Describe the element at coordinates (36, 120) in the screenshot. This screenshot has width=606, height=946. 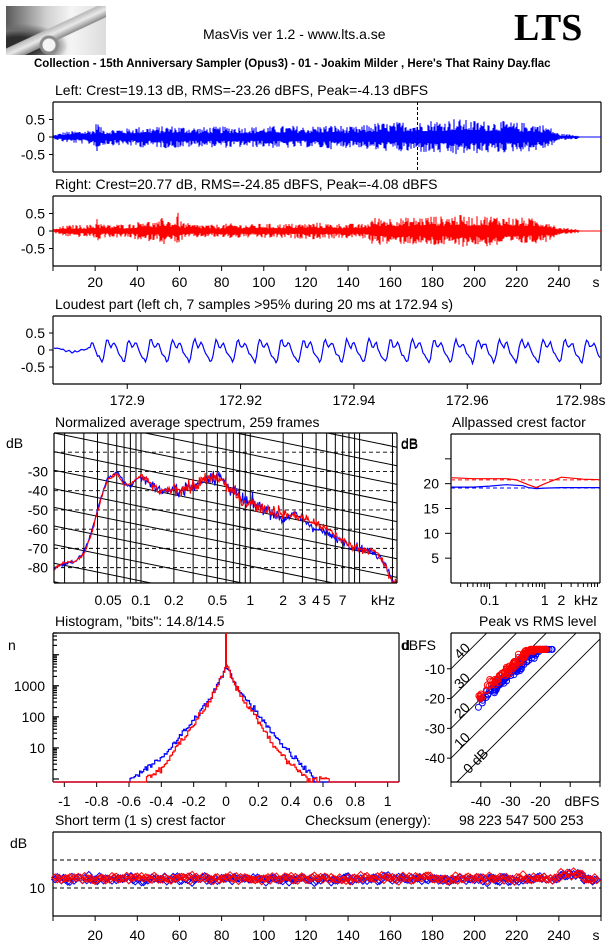
I see `y-tick-label: 0.5` at that location.